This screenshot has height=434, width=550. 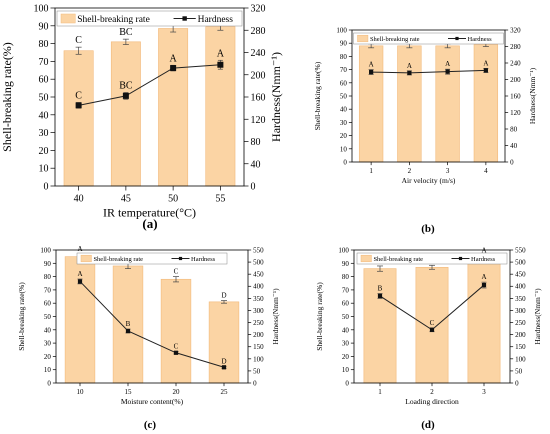 I want to click on bar-significance-letter: C, so click(x=78, y=40).